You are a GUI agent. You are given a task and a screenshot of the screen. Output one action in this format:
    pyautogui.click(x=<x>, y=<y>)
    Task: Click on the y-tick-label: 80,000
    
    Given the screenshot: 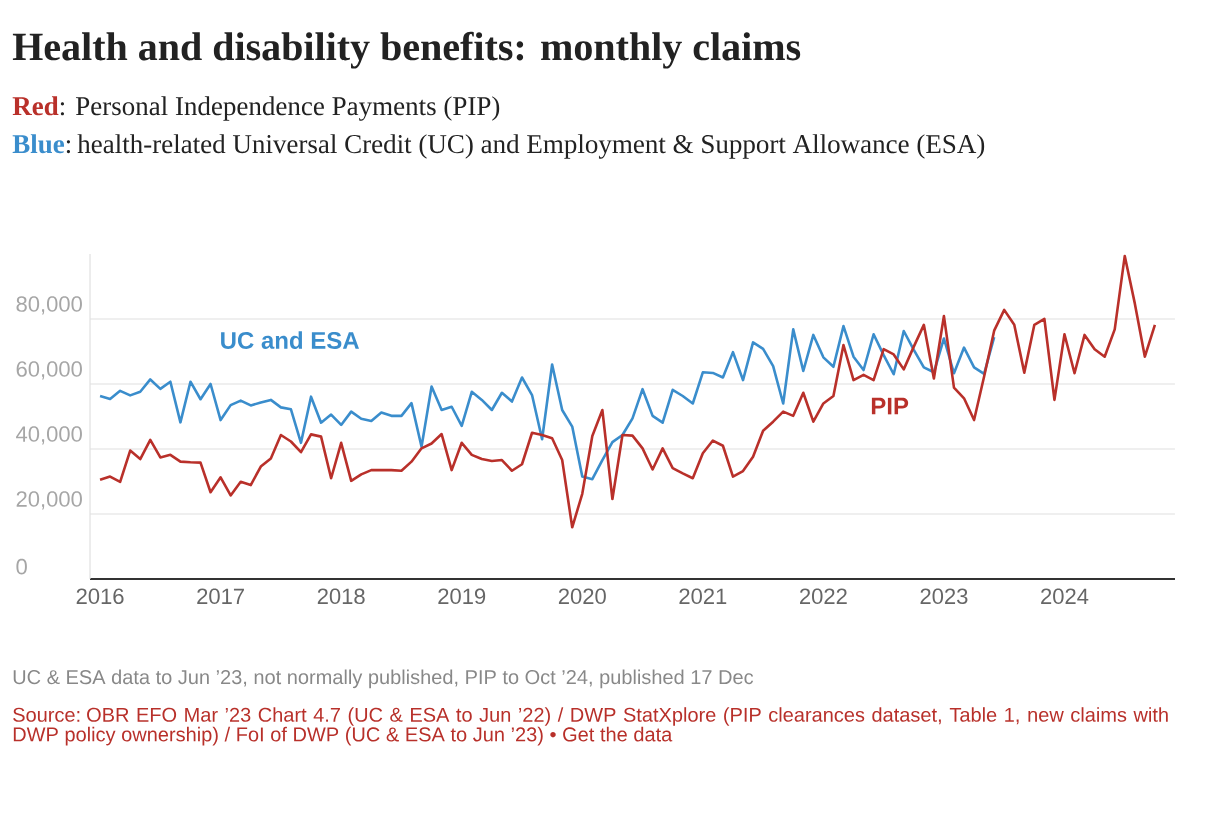 What is the action you would take?
    pyautogui.click(x=49, y=305)
    